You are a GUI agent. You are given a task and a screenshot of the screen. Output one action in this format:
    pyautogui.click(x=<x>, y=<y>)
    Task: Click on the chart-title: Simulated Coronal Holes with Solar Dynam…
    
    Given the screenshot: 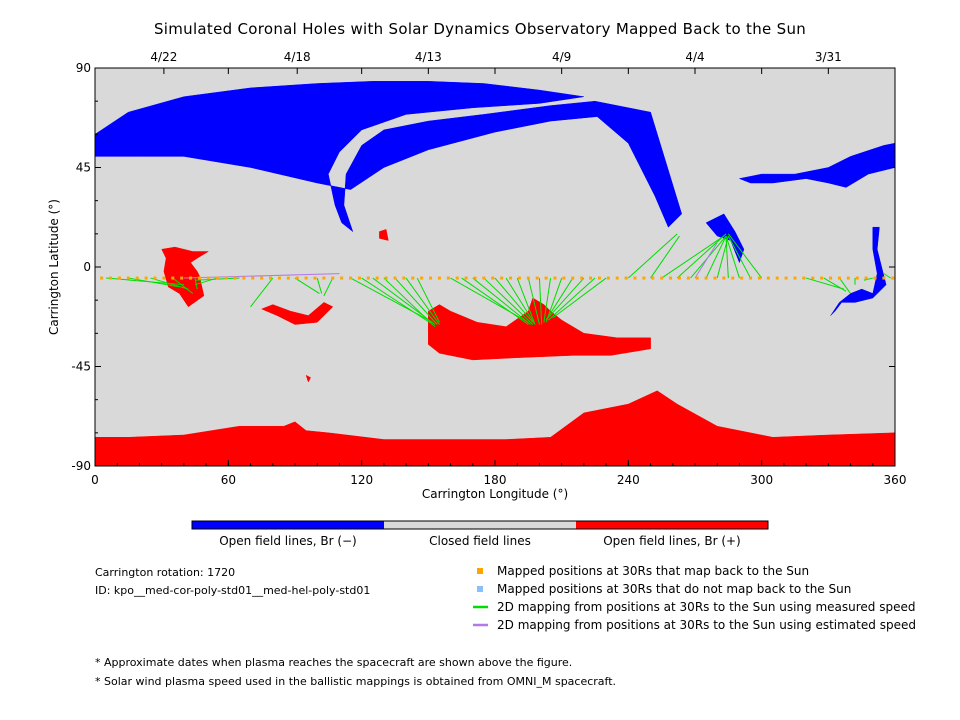 What is the action you would take?
    pyautogui.click(x=480, y=29)
    